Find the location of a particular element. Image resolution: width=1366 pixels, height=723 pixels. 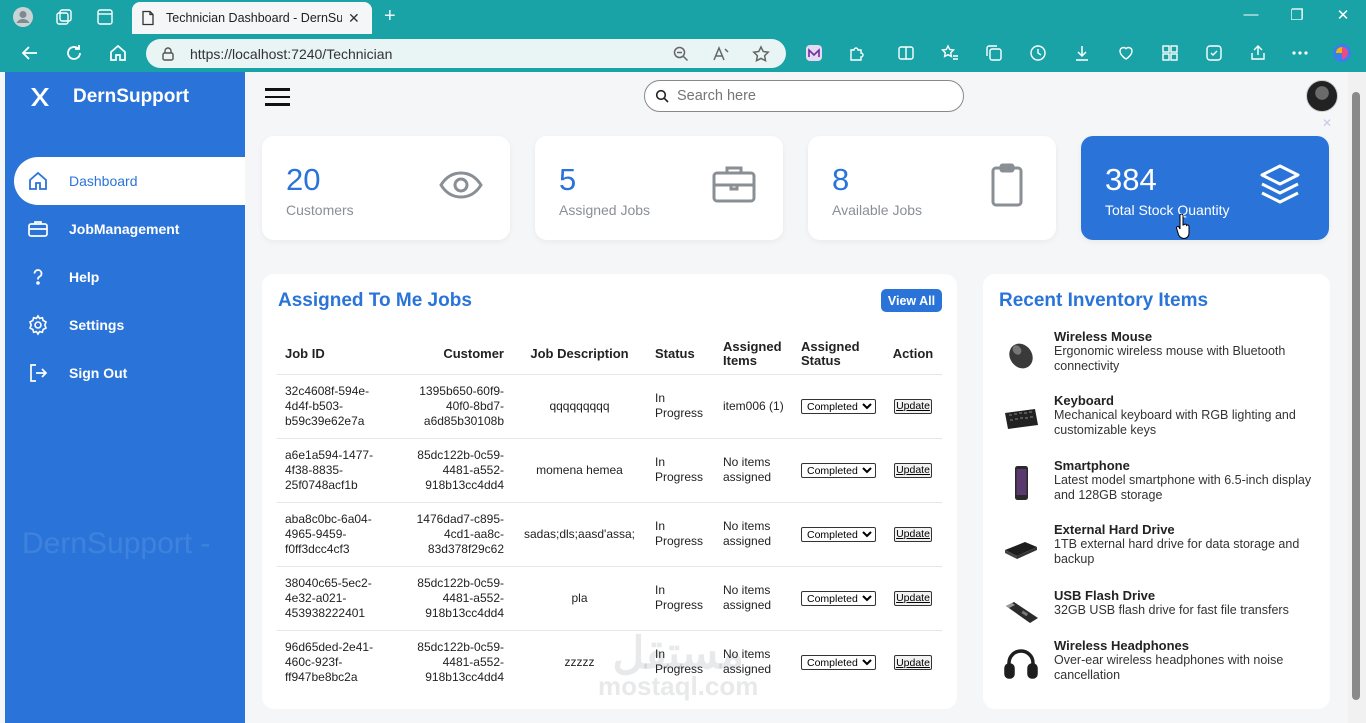

home-icon is located at coordinates (38, 181).